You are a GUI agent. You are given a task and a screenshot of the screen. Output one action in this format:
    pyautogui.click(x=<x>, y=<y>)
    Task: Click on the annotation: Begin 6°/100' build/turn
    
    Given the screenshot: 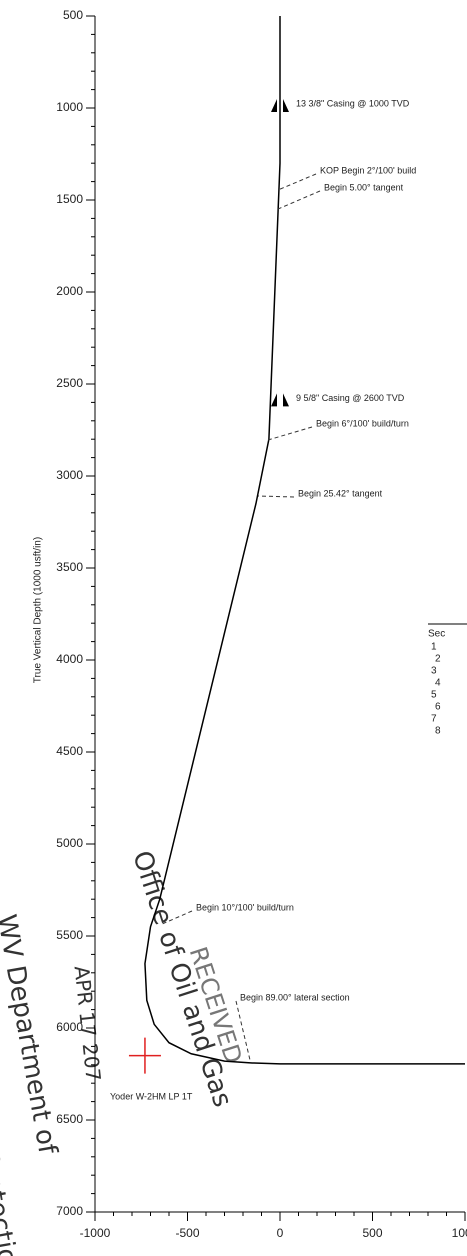 What is the action you would take?
    pyautogui.click(x=362, y=423)
    